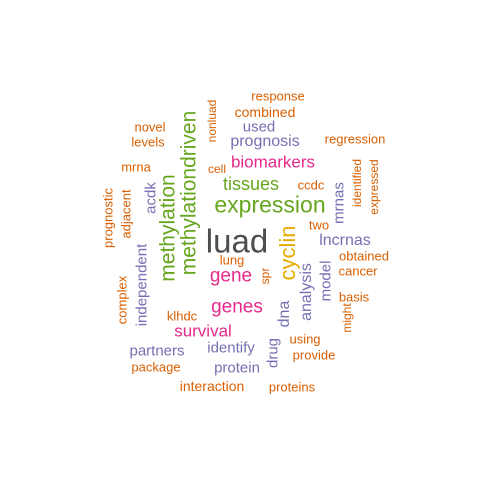  What do you see at coordinates (203, 331) in the screenshot?
I see `word-survival: survival` at bounding box center [203, 331].